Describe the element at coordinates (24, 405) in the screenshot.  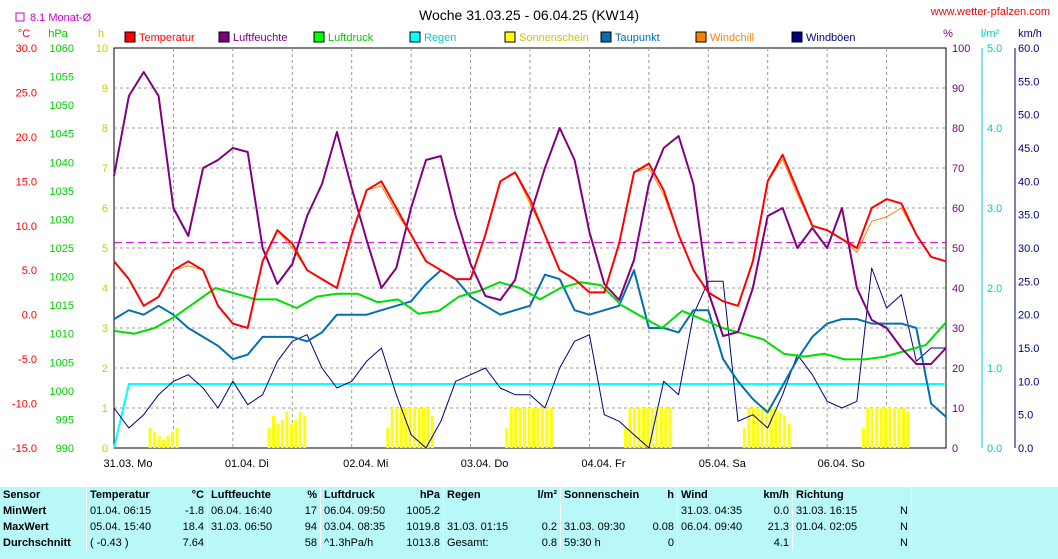
I see `axis-tick-label: -10.0` at that location.